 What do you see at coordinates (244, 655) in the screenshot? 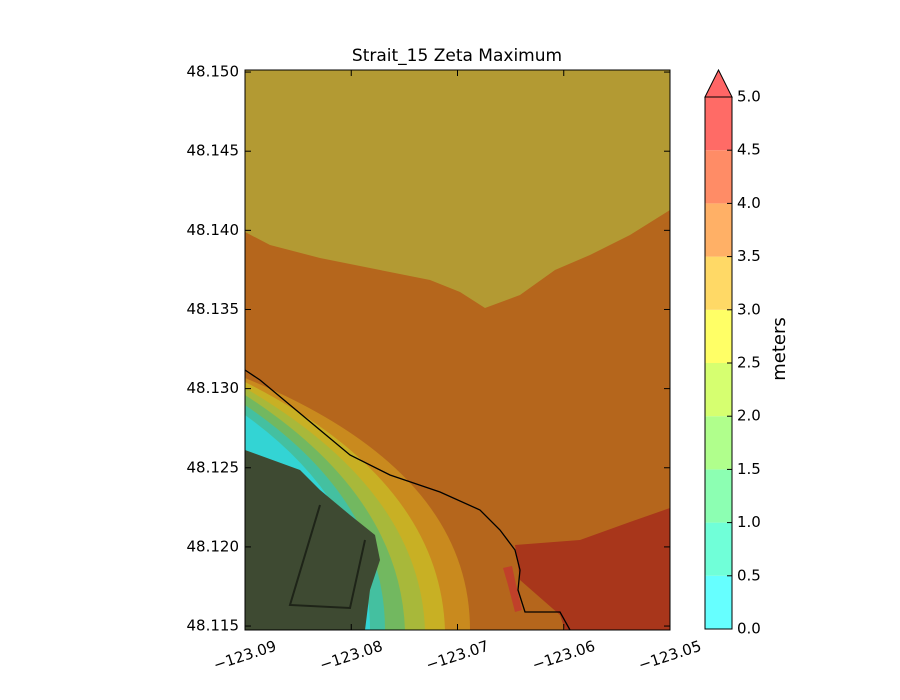
I see `x-tick-label: −123.09` at bounding box center [244, 655].